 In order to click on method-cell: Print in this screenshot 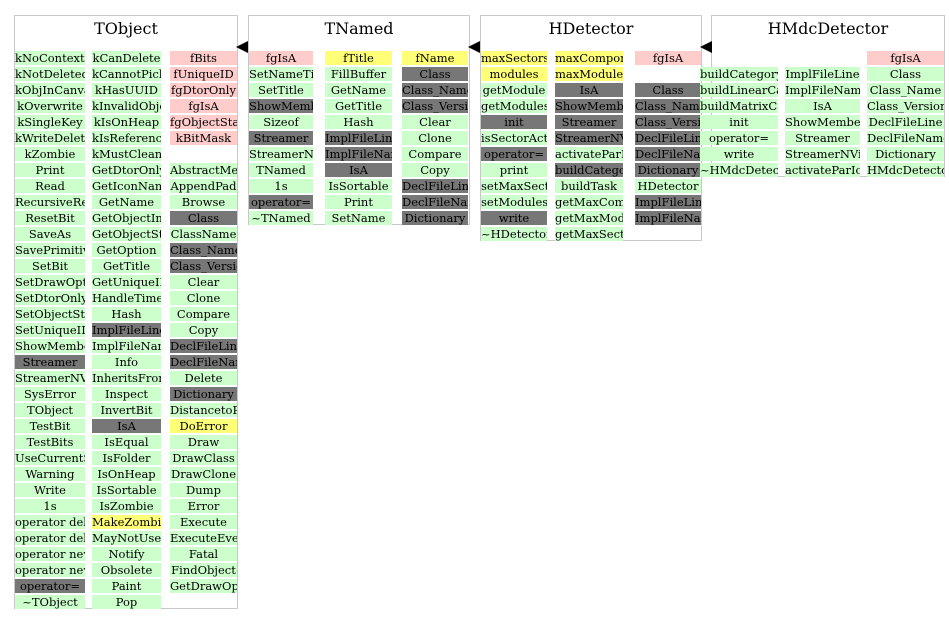, I will do `click(358, 202)`.